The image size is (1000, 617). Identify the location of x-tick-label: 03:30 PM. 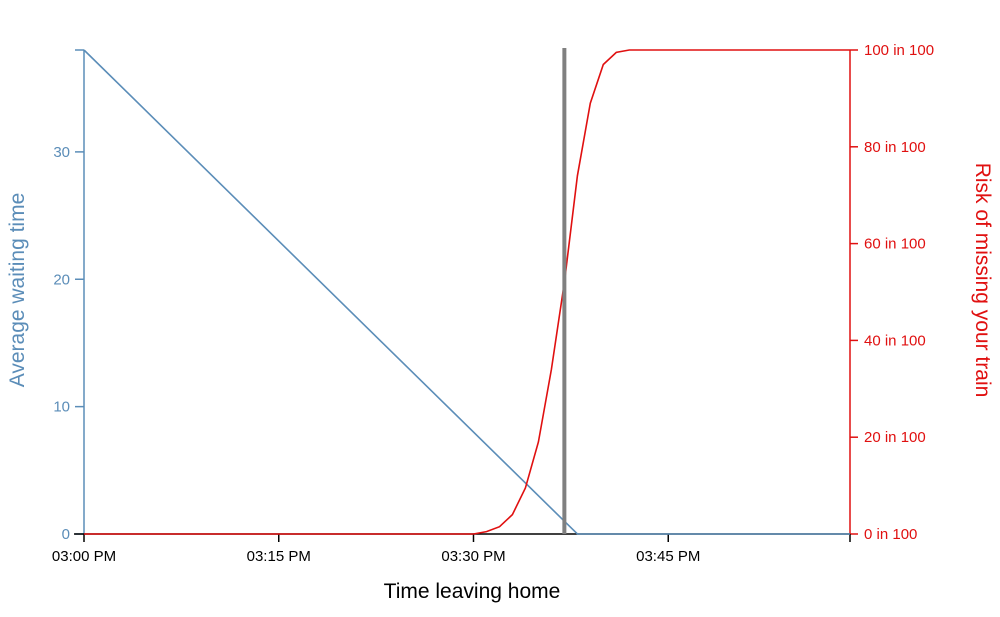
(473, 556).